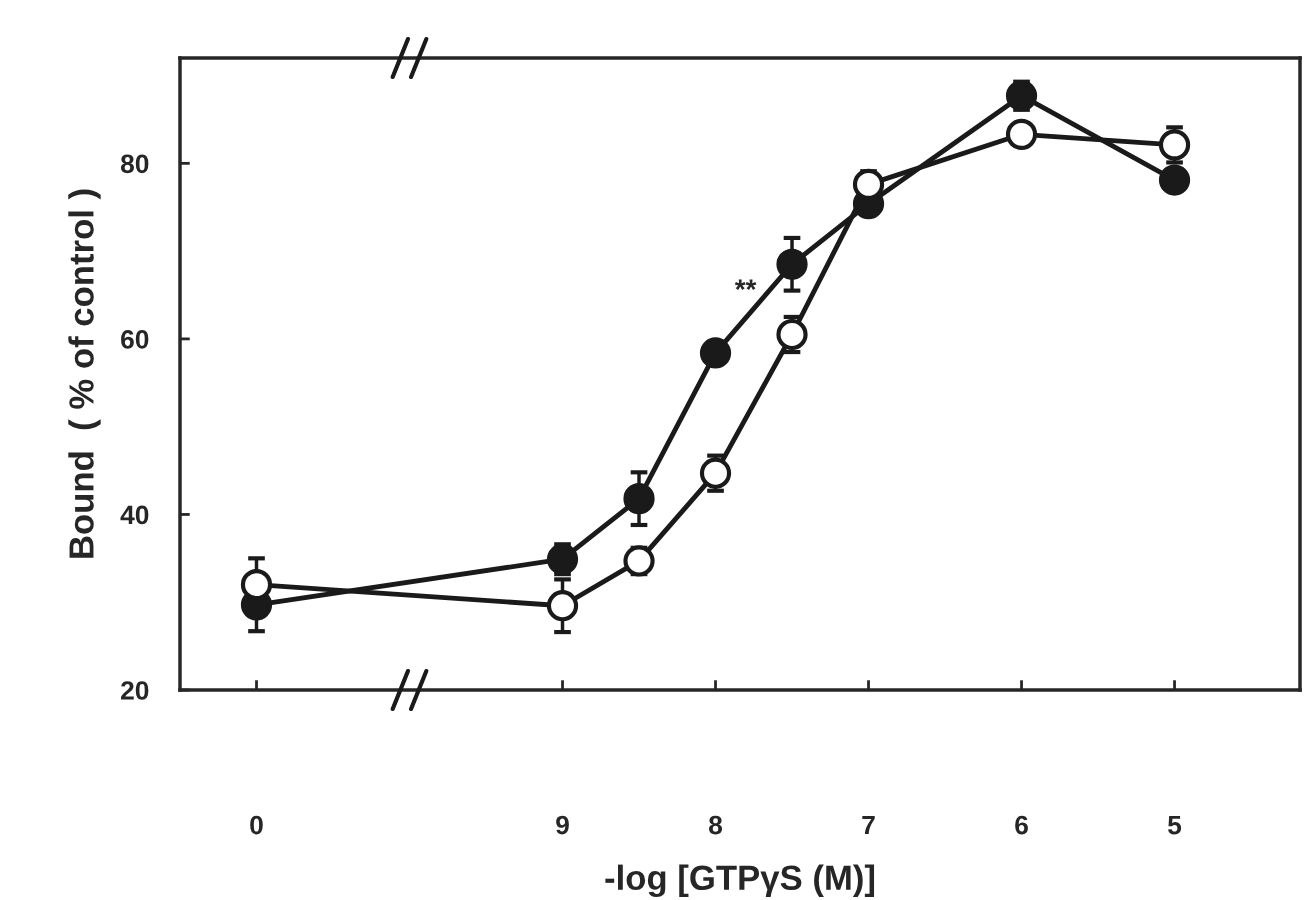 This screenshot has height=900, width=1305. What do you see at coordinates (134, 515) in the screenshot?
I see `y-tick-label: 40` at bounding box center [134, 515].